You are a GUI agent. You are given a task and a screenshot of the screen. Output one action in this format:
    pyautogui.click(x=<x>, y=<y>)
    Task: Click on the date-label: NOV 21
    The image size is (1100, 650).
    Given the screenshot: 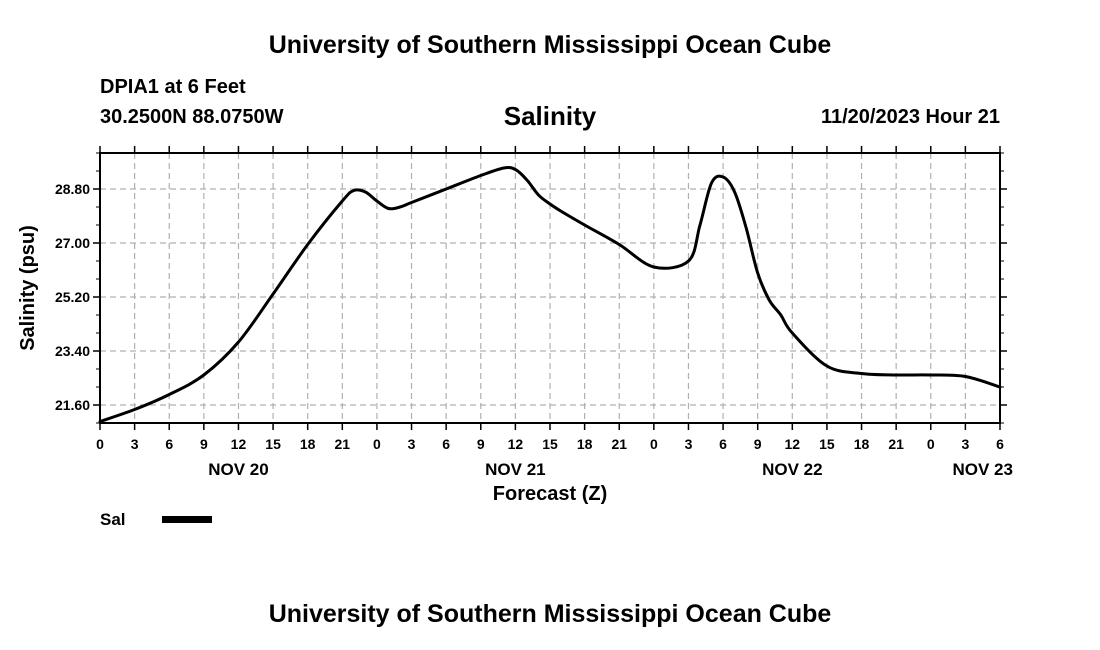 What is the action you would take?
    pyautogui.click(x=515, y=469)
    